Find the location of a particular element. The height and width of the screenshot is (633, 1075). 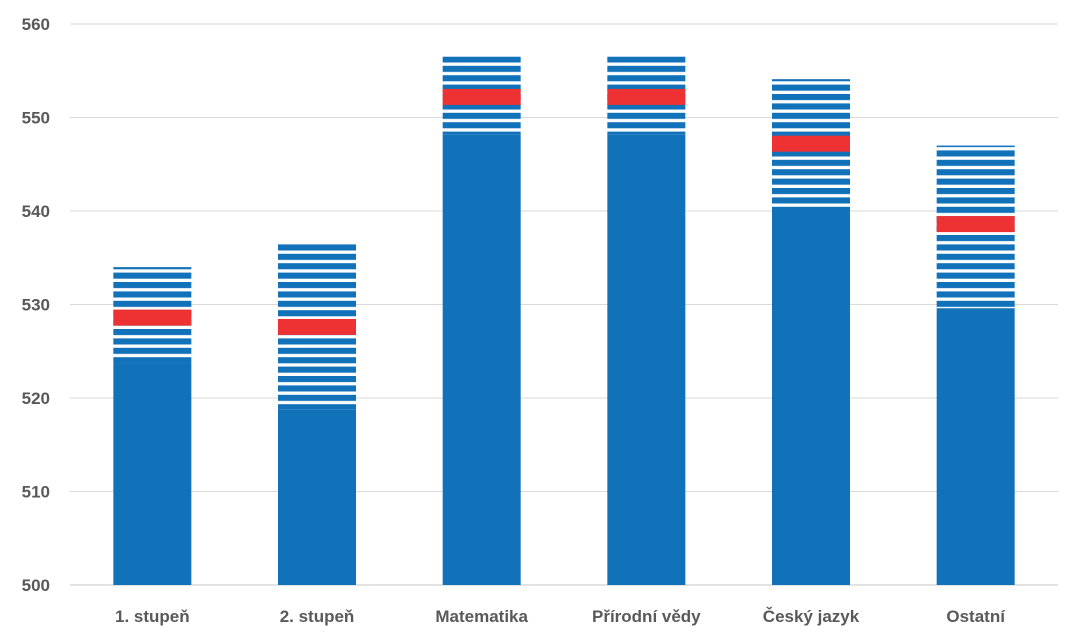

y-tick-label: 550 is located at coordinates (36, 118).